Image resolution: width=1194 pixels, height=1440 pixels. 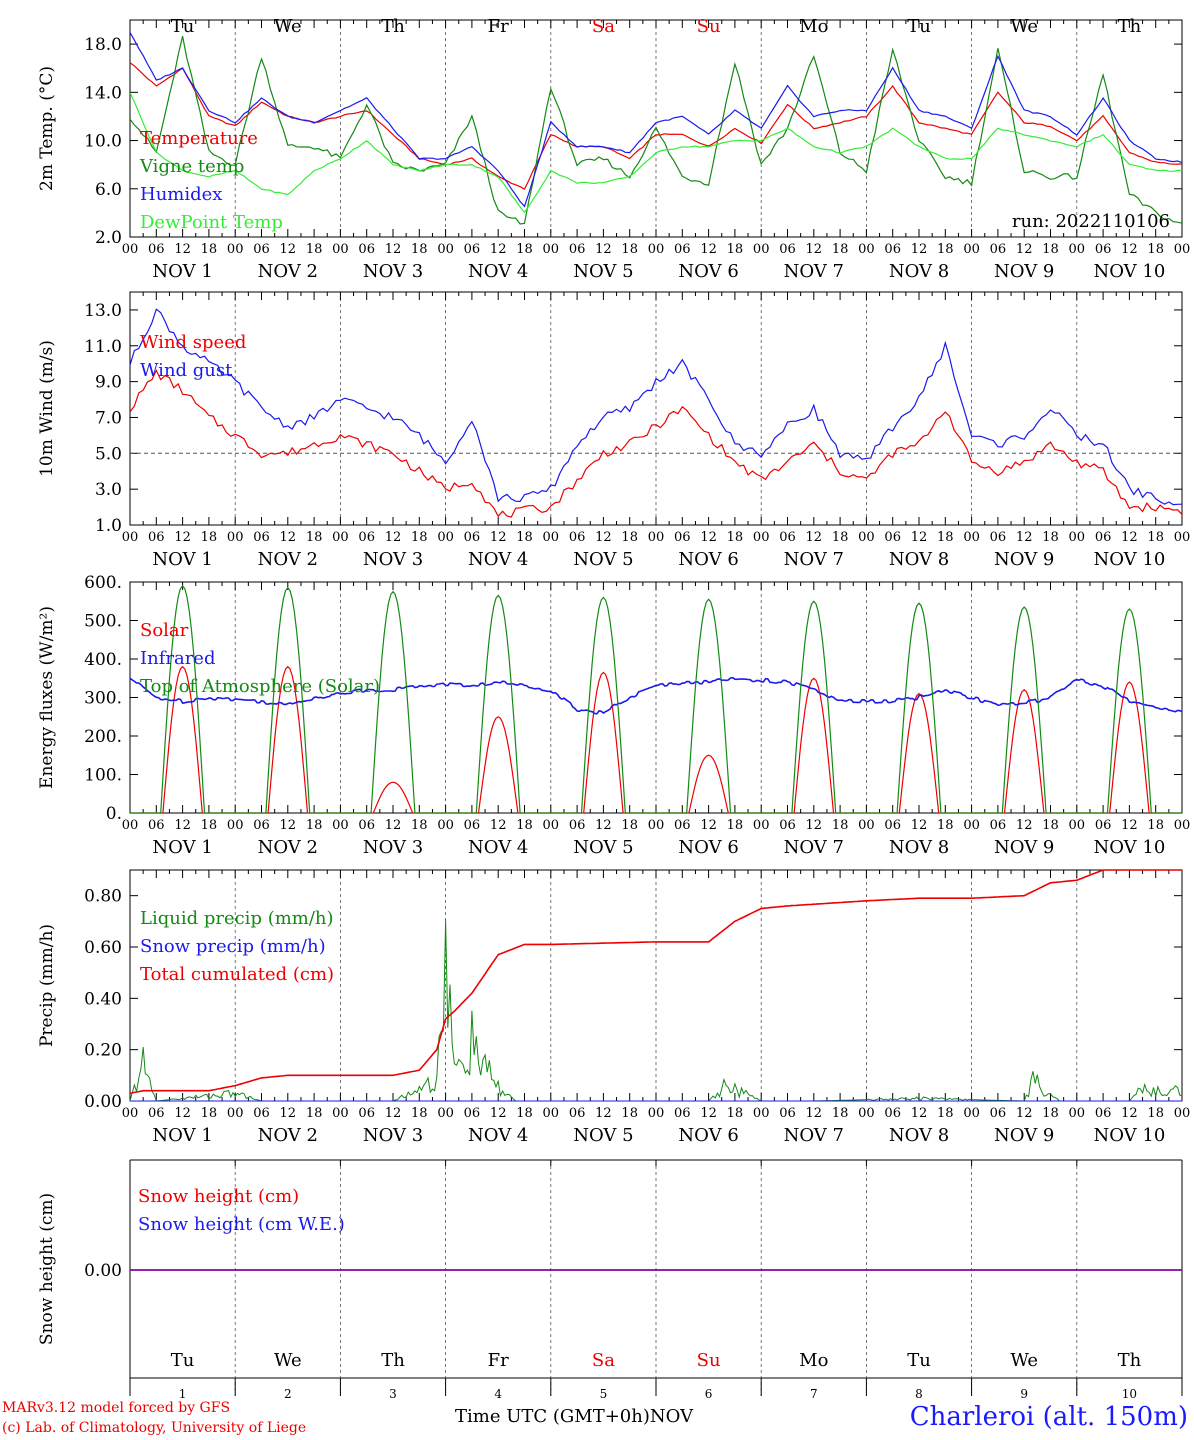 I want to click on y-tick-label: 6.0, so click(x=108, y=190).